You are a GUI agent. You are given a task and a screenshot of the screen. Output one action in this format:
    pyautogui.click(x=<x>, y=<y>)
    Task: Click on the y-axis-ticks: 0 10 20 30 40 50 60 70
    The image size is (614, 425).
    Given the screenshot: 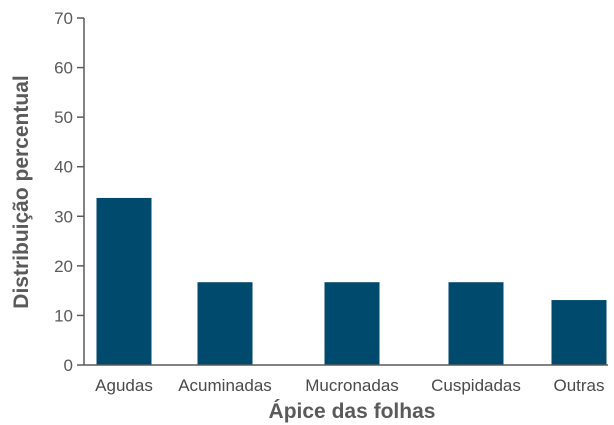 What is the action you would take?
    pyautogui.click(x=69, y=192)
    